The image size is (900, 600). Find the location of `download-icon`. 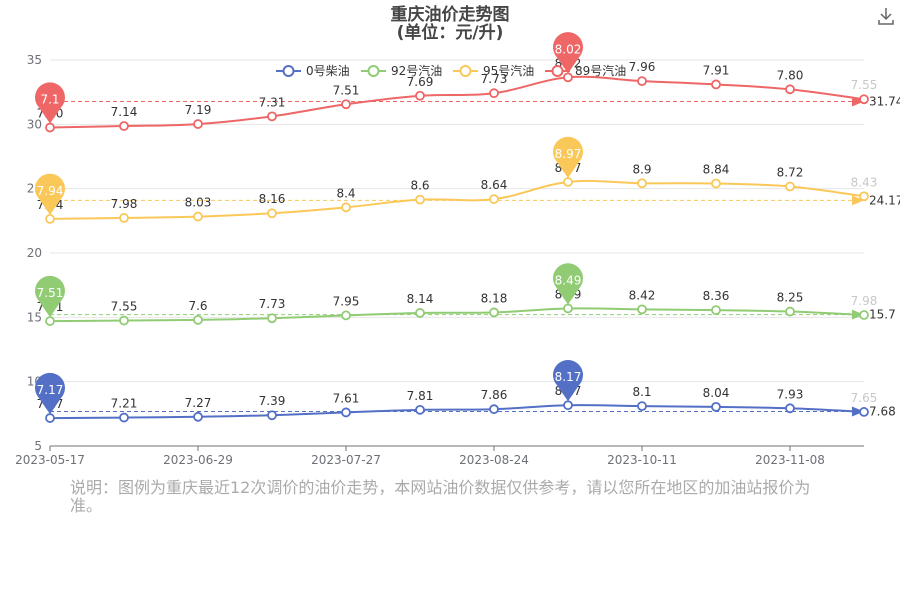

download-icon is located at coordinates (886, 16).